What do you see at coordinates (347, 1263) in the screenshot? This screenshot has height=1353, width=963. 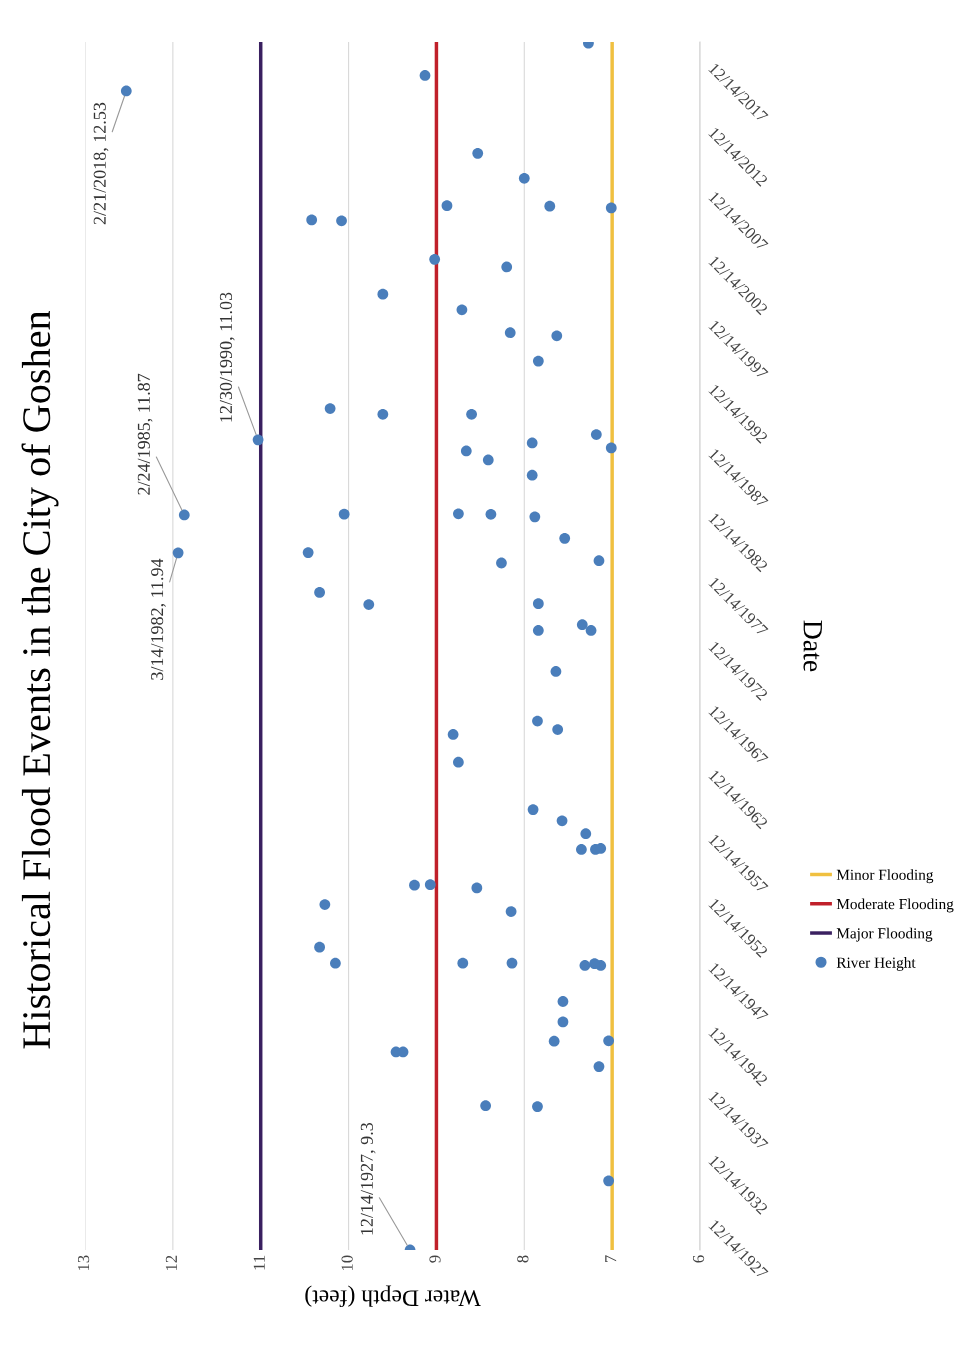 I see `x-tick-label: 10` at bounding box center [347, 1263].